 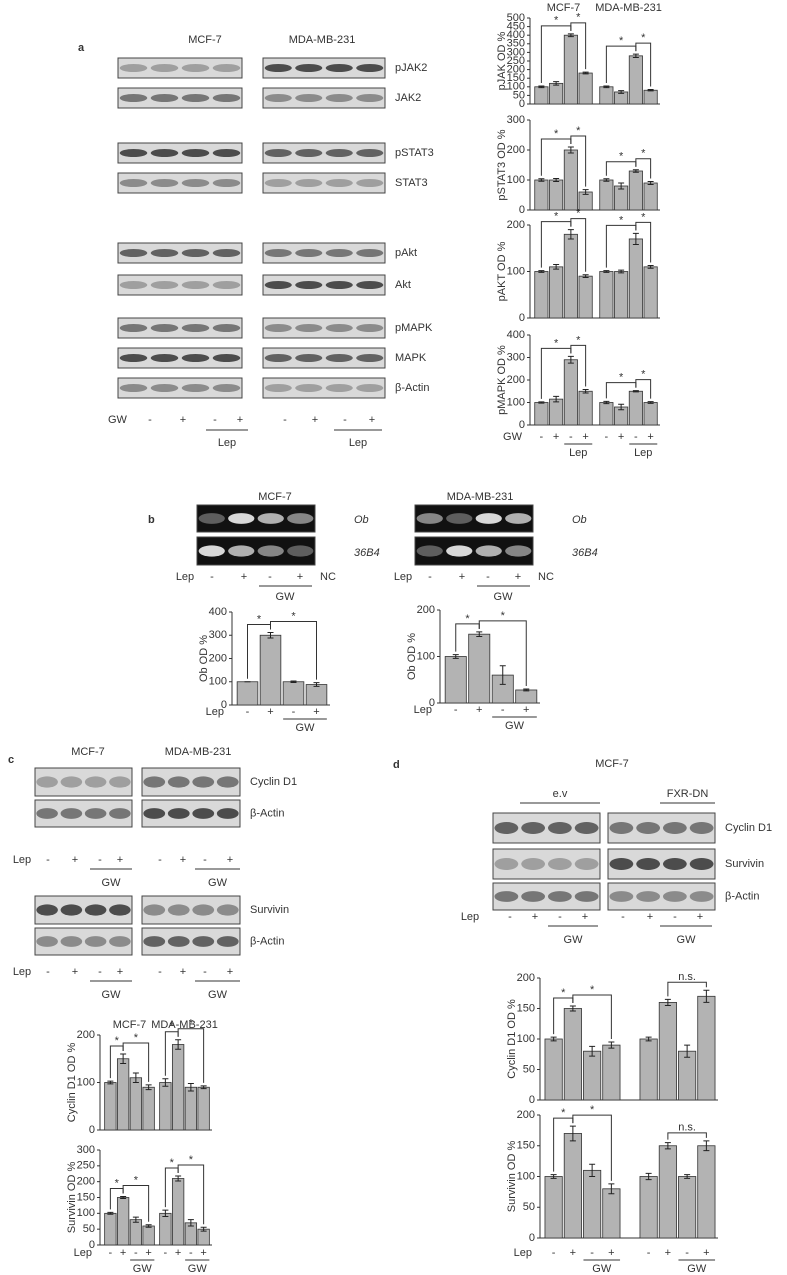 What do you see at coordinates (688, 794) in the screenshot?
I see `group-label: FXR-DN` at bounding box center [688, 794].